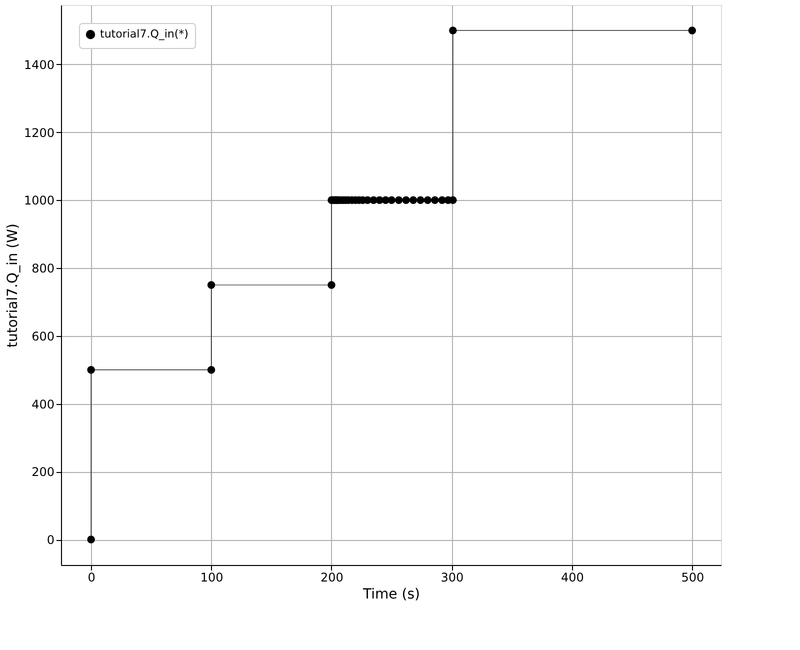 This screenshot has width=800, height=650. Describe the element at coordinates (43, 336) in the screenshot. I see `y-tick-label: 600` at that location.